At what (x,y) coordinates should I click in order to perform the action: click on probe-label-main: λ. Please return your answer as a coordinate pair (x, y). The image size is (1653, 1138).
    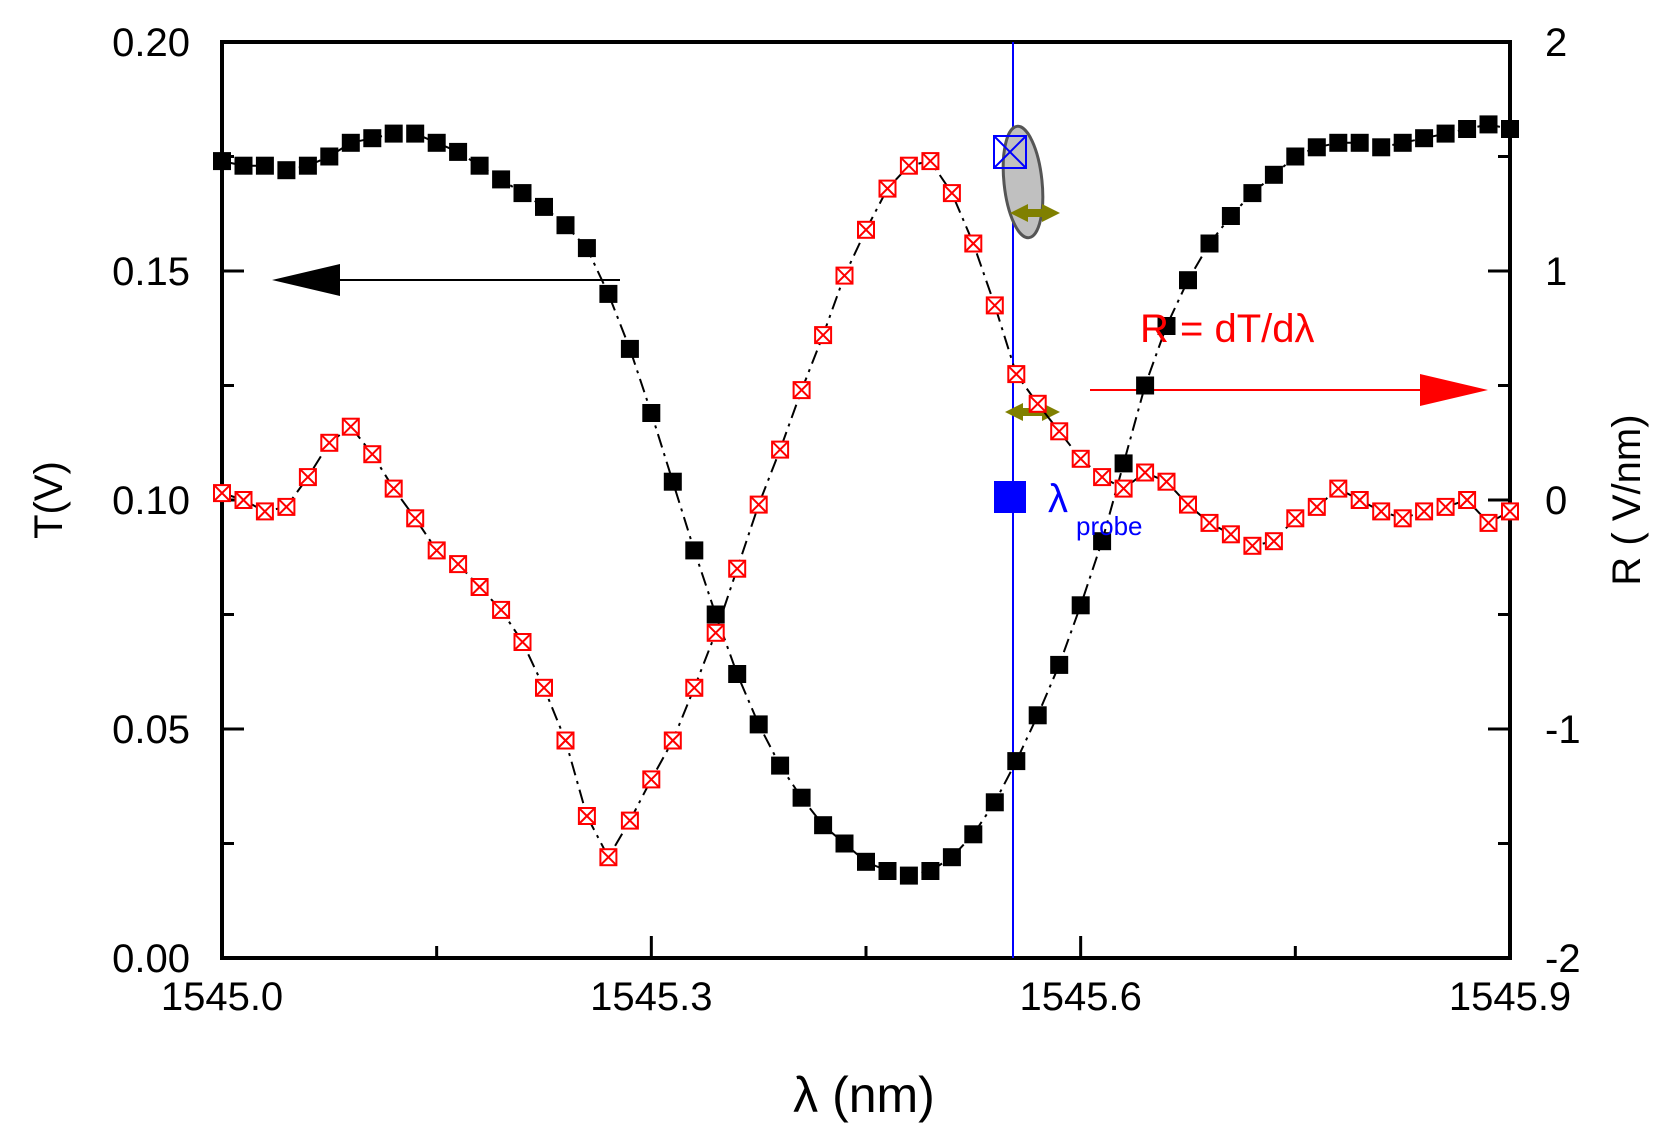
    Looking at the image, I should click on (1058, 499).